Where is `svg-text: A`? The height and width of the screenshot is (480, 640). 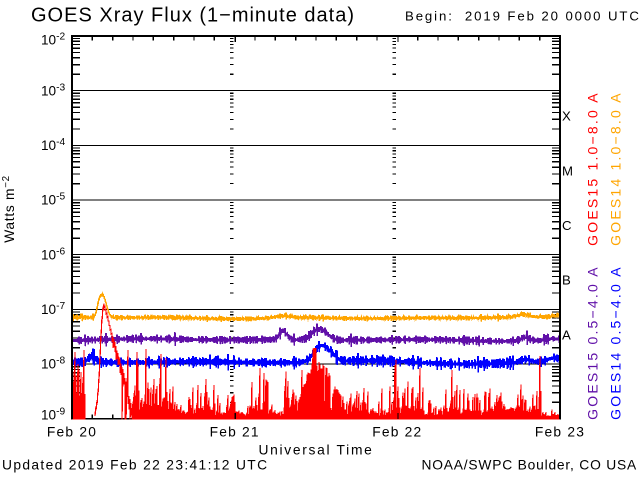 svg-text: A is located at coordinates (566, 334).